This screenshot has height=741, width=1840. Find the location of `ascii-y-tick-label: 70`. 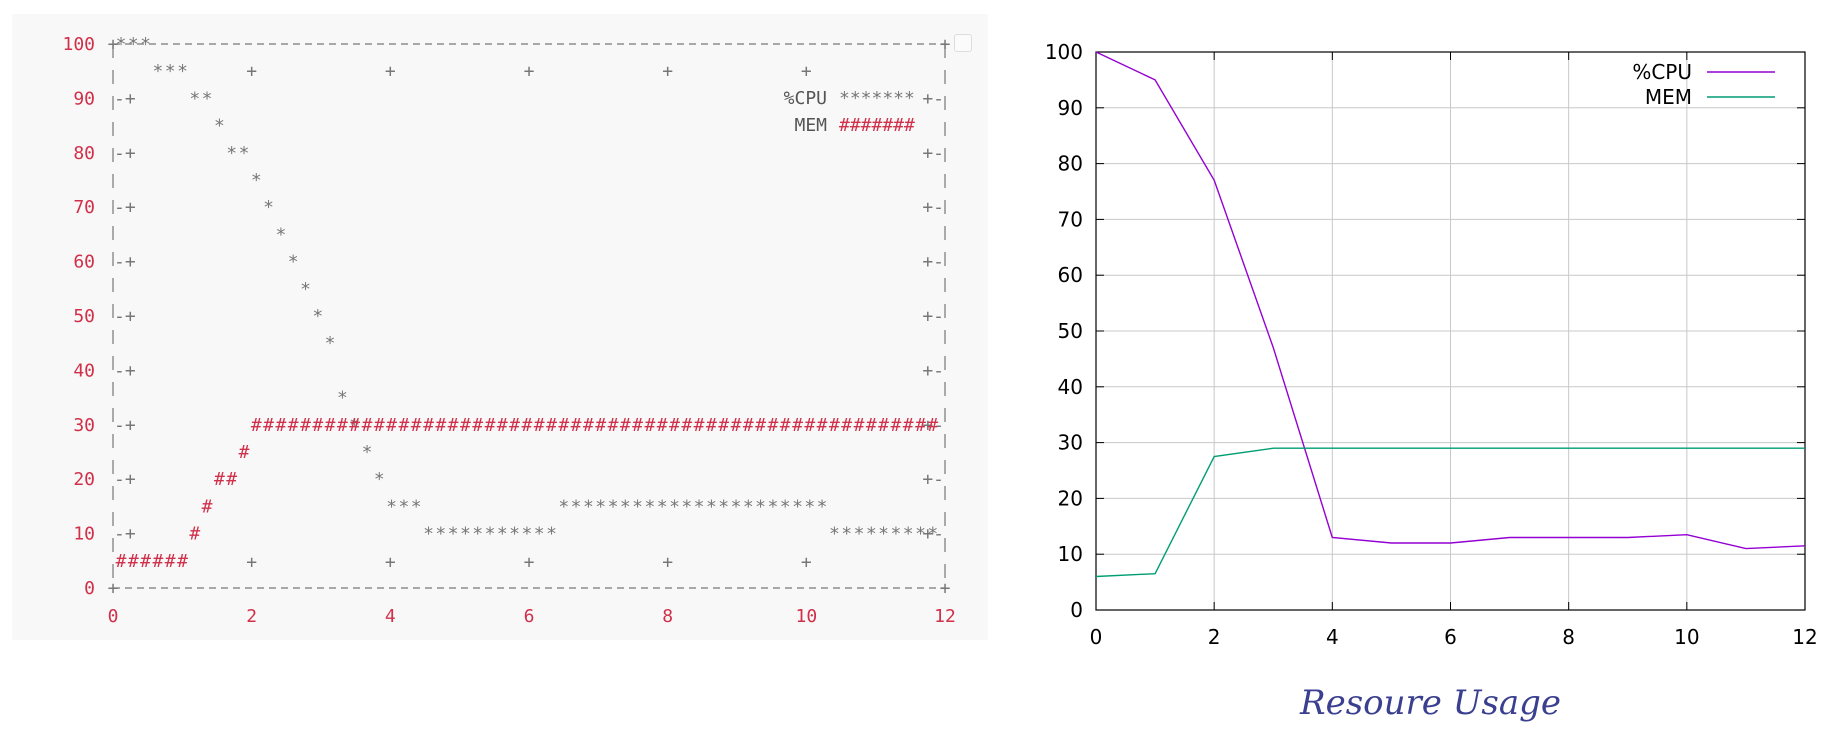

ascii-y-tick-label: 70 is located at coordinates (84, 207).